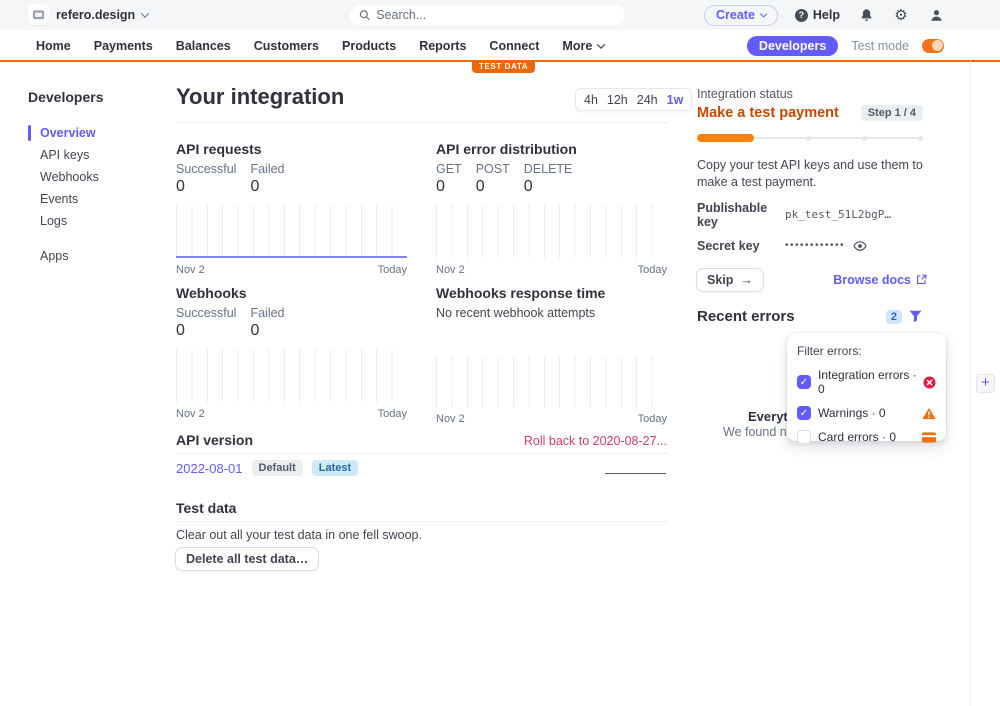 The image size is (1000, 706). What do you see at coordinates (929, 413) in the screenshot?
I see `warning-triangle-icon` at bounding box center [929, 413].